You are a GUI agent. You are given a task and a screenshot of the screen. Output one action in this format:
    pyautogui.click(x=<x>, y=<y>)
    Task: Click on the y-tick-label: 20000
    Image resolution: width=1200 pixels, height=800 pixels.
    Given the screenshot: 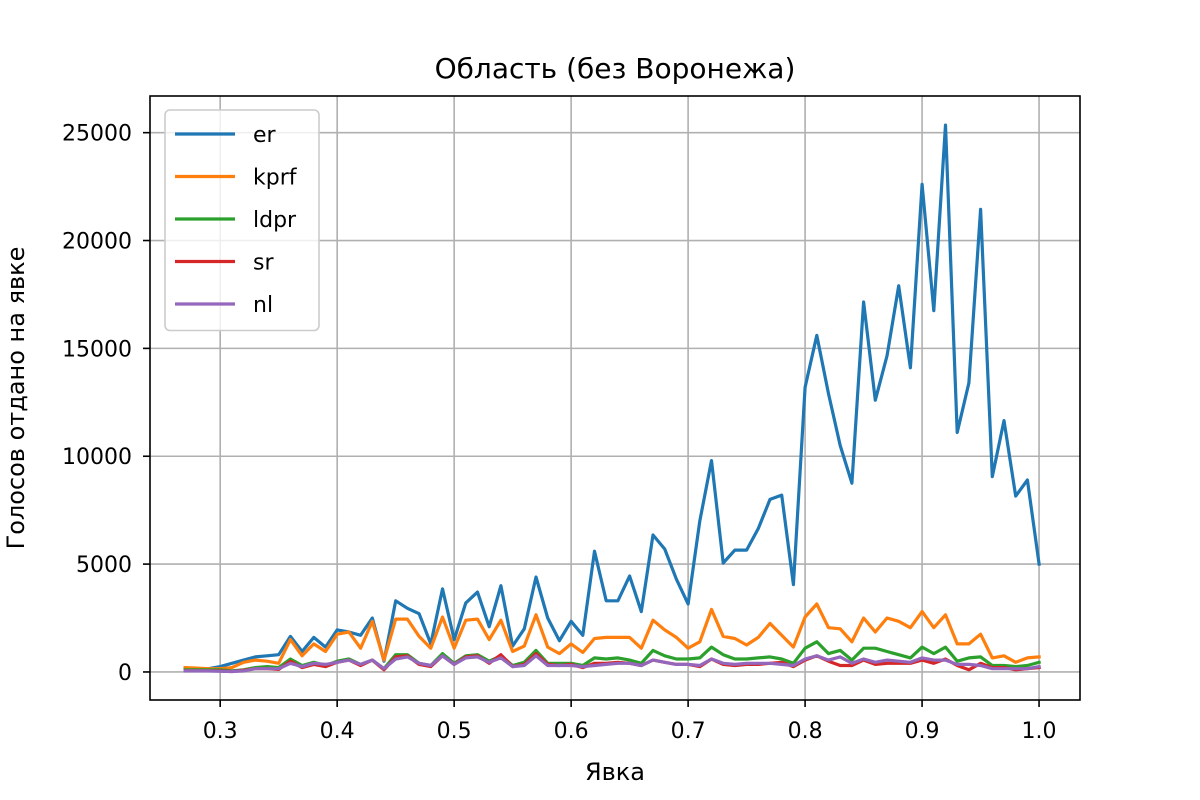 What is the action you would take?
    pyautogui.click(x=97, y=242)
    